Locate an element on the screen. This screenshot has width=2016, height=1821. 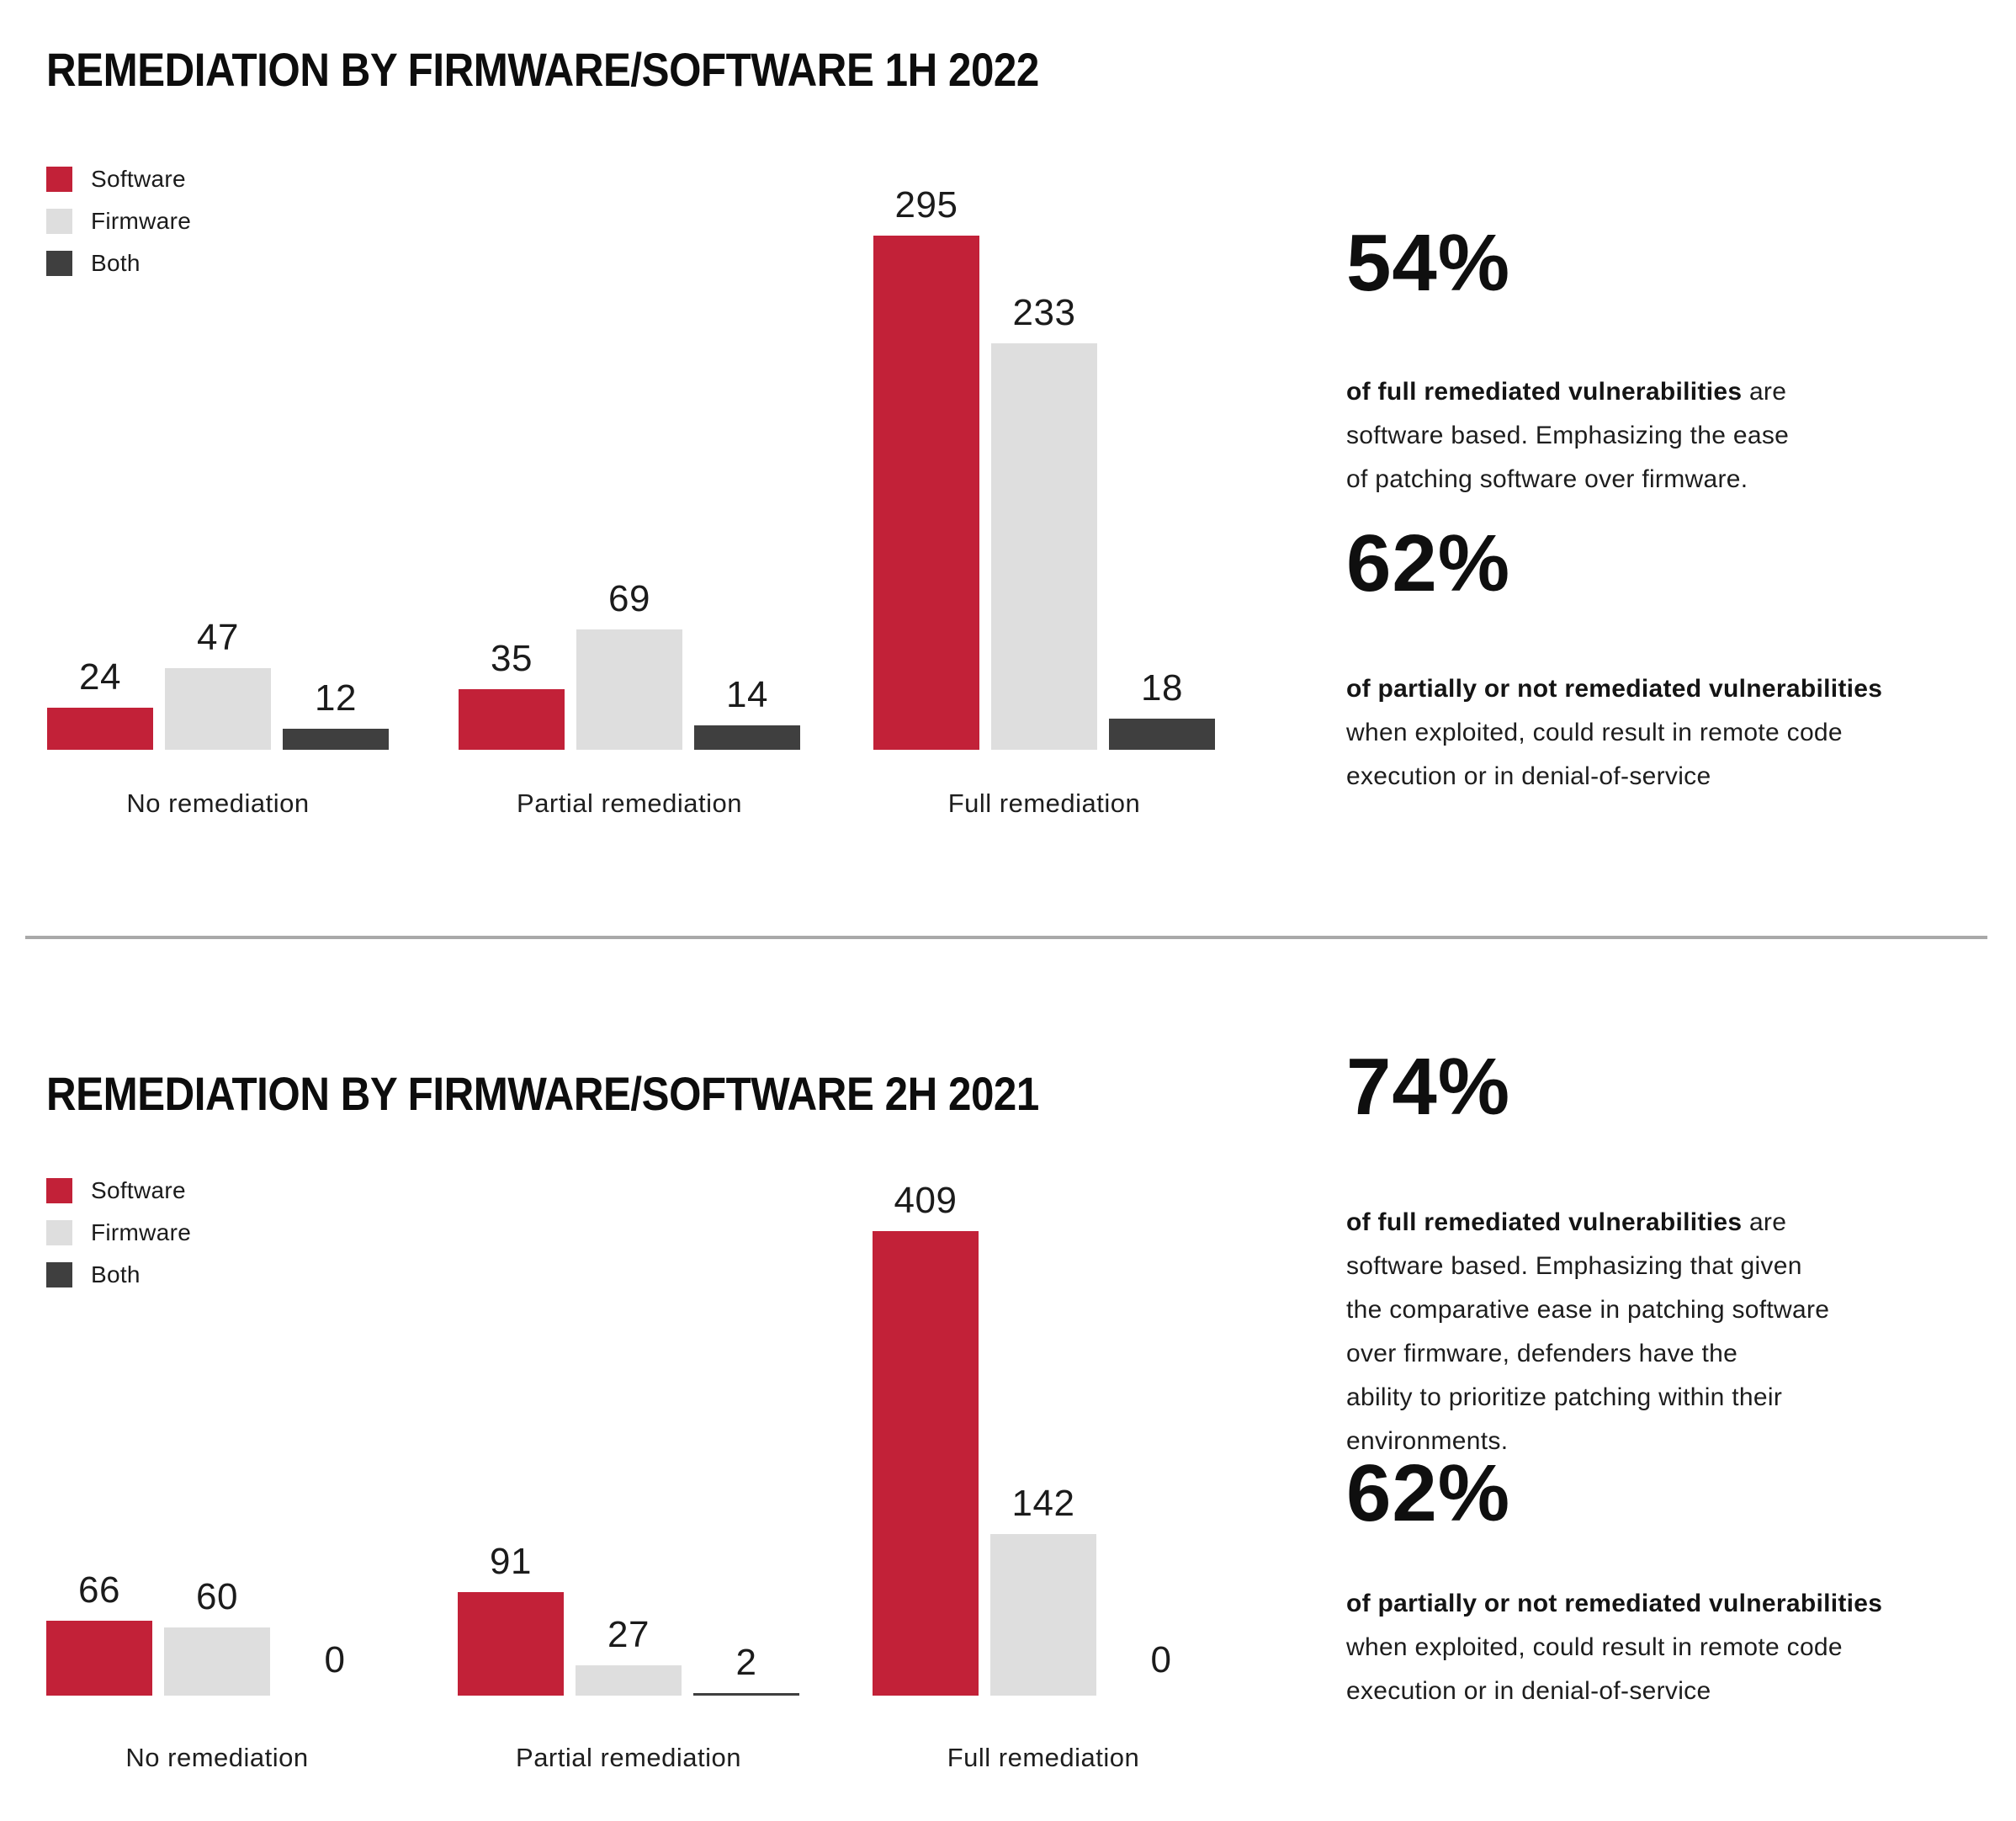
bar-slot: 27 is located at coordinates (629, 1656).